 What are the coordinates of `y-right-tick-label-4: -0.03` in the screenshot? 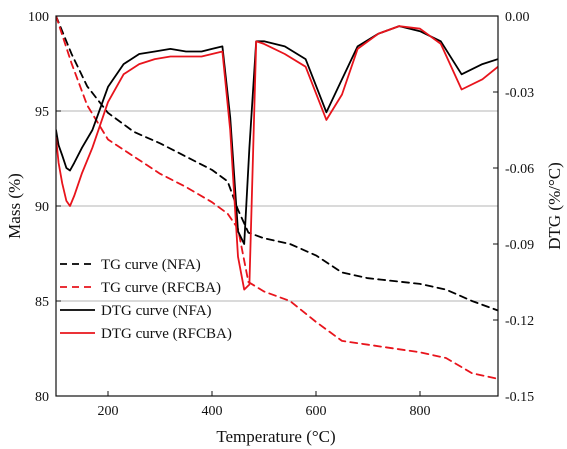 It's located at (519, 93).